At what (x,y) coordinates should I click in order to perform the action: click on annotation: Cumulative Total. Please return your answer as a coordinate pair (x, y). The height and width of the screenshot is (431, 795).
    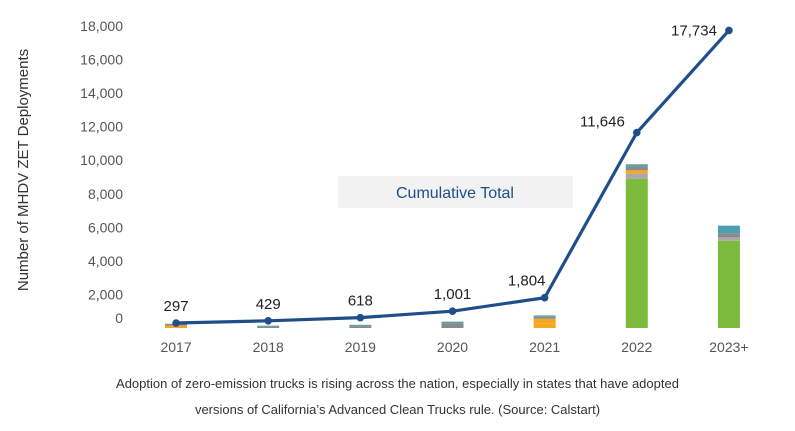
    Looking at the image, I should click on (455, 192).